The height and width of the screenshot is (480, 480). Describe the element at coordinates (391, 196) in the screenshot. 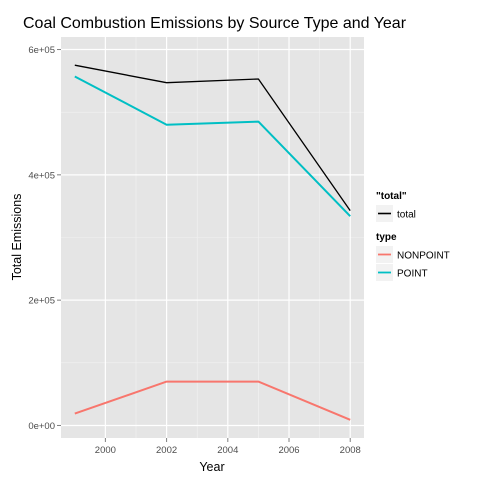

I see `legend-title: "total"` at that location.